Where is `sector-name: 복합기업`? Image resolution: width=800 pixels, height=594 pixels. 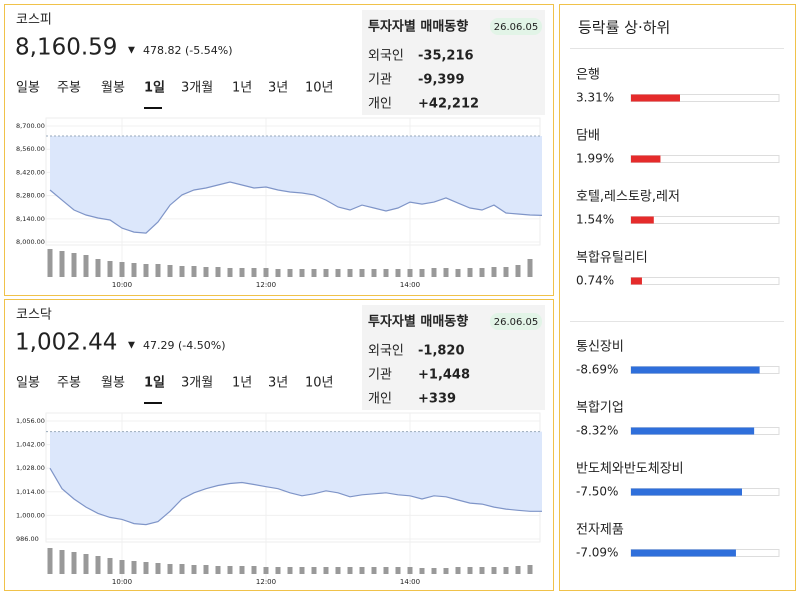
sector-name: 복합기업 is located at coordinates (600, 408).